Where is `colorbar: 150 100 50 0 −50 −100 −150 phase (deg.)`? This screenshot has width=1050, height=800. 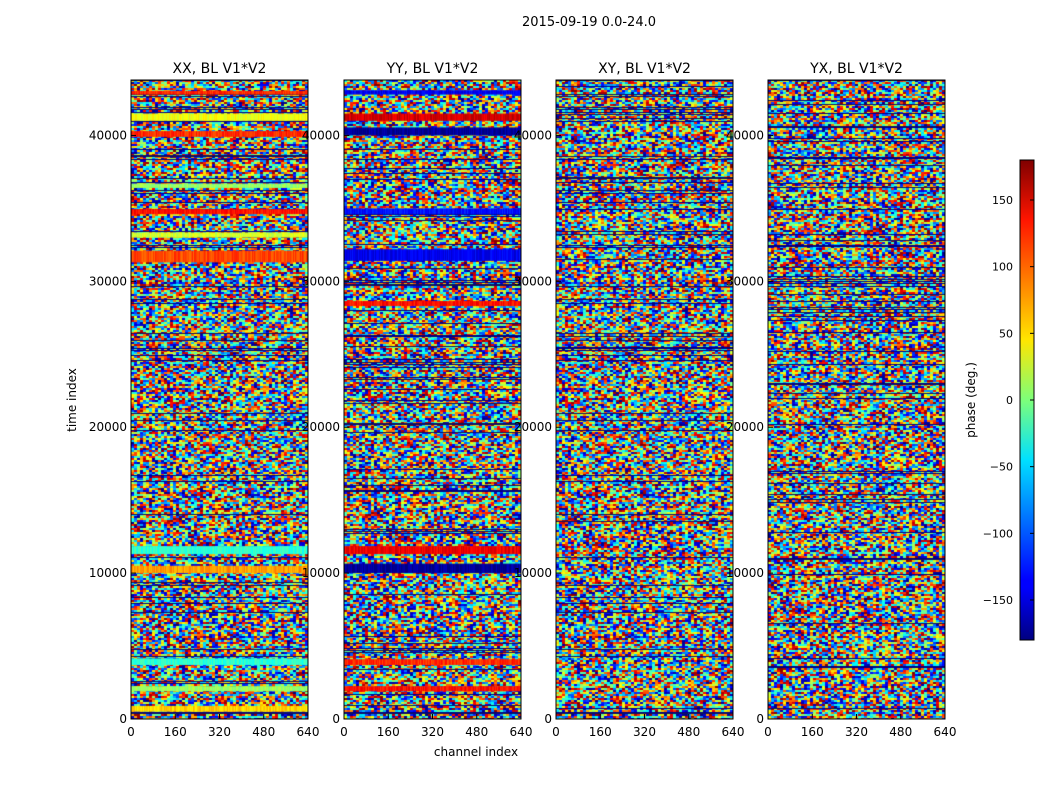
colorbar: 150 100 50 0 −50 −100 −150 phase (deg.) is located at coordinates (999, 400).